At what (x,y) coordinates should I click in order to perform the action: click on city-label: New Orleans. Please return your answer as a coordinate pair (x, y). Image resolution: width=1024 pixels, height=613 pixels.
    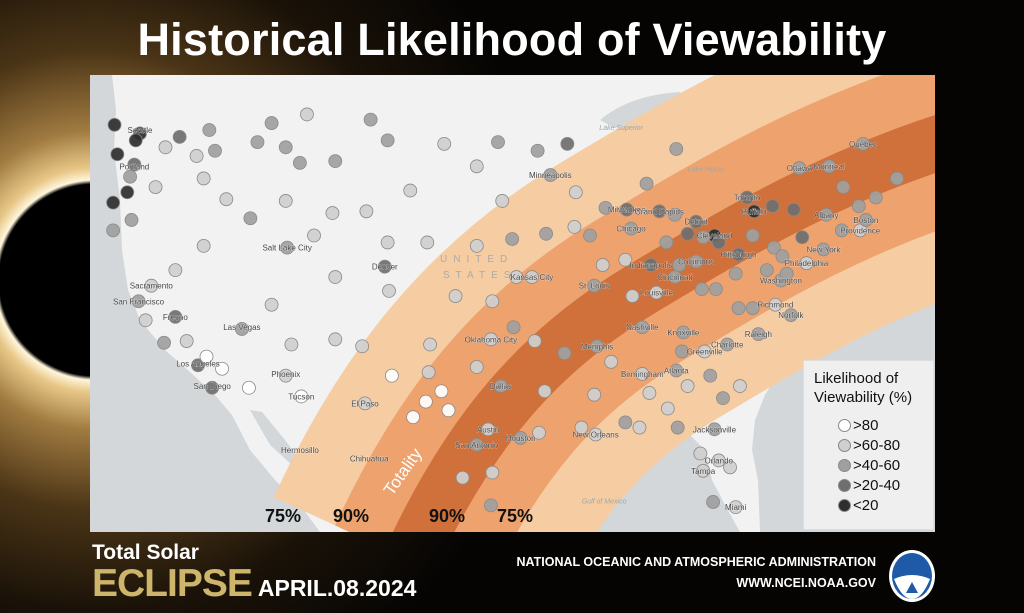
    Looking at the image, I should click on (596, 434).